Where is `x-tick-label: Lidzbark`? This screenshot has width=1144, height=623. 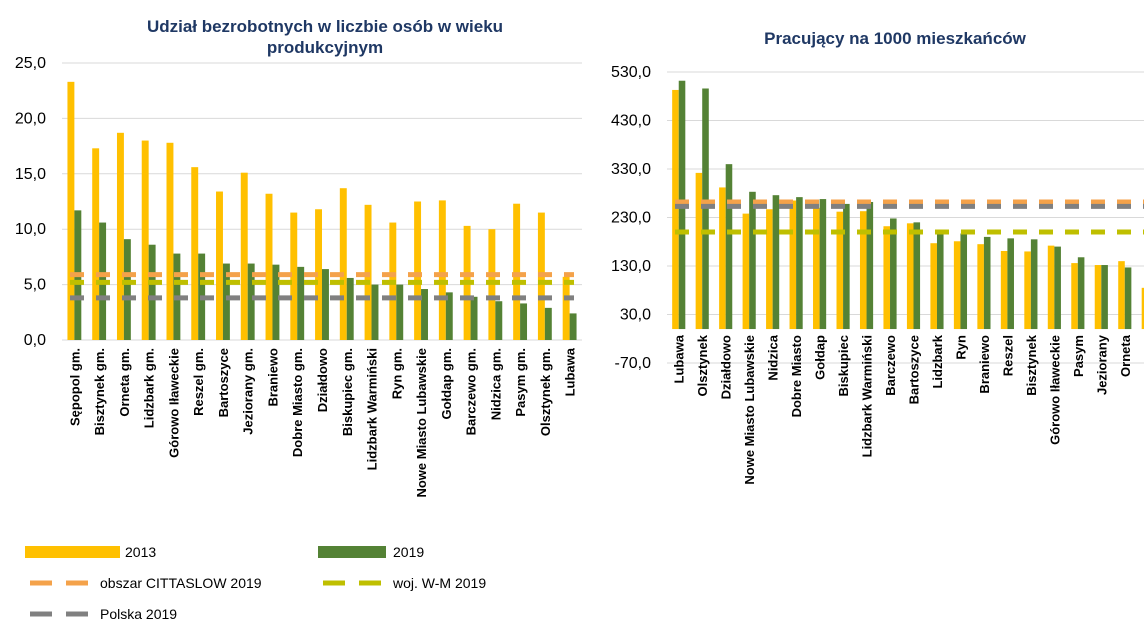
x-tick-label: Lidzbark is located at coordinates (937, 361).